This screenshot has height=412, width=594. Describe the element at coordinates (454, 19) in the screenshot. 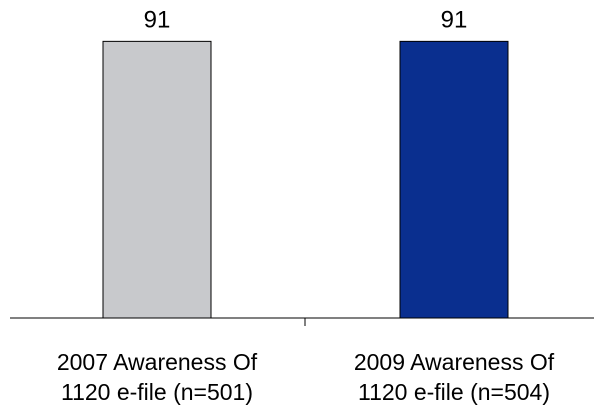

I see `data-label-2: 91` at that location.